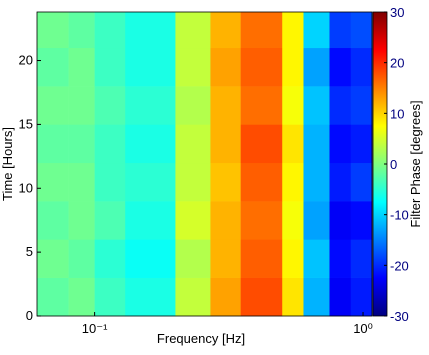  I want to click on x-tick-label: 10⁻¹, so click(95, 328).